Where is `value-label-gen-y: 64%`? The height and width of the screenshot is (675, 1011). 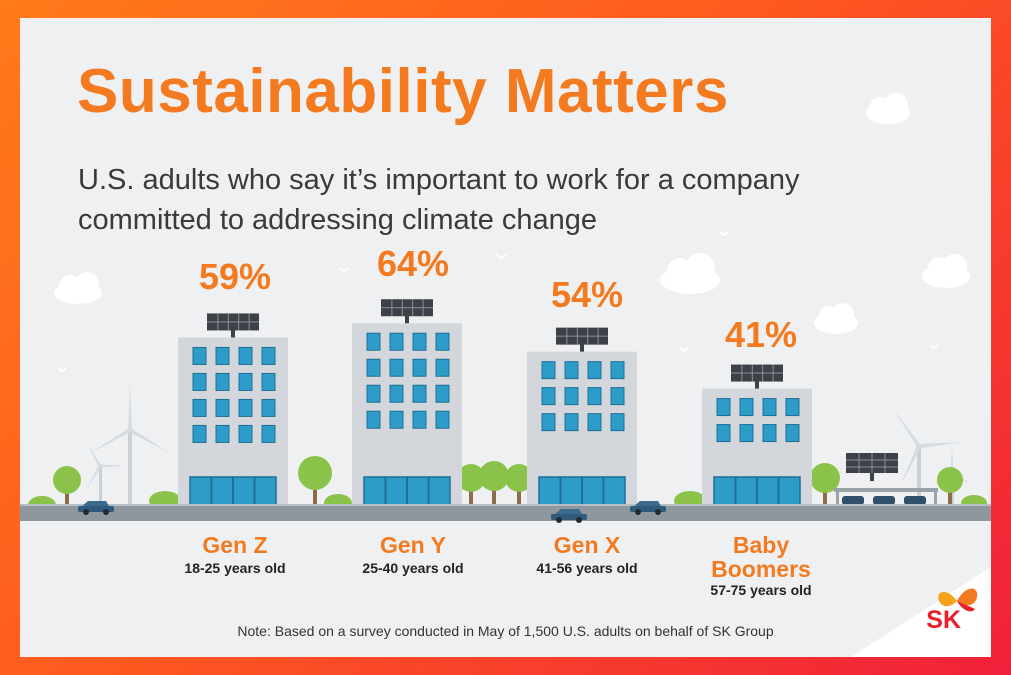 value-label-gen-y: 64% is located at coordinates (413, 263).